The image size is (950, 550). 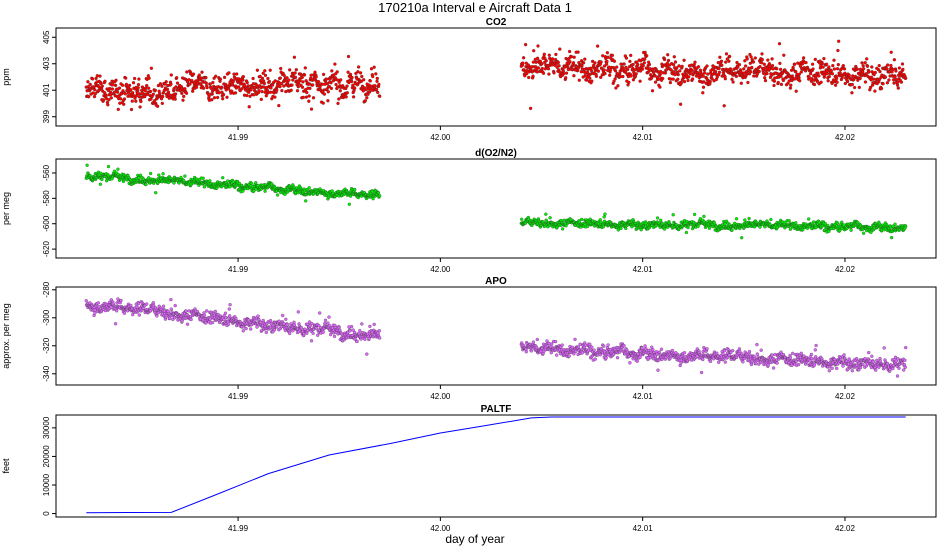 What do you see at coordinates (46, 317) in the screenshot?
I see `y-tick-label: -300` at bounding box center [46, 317].